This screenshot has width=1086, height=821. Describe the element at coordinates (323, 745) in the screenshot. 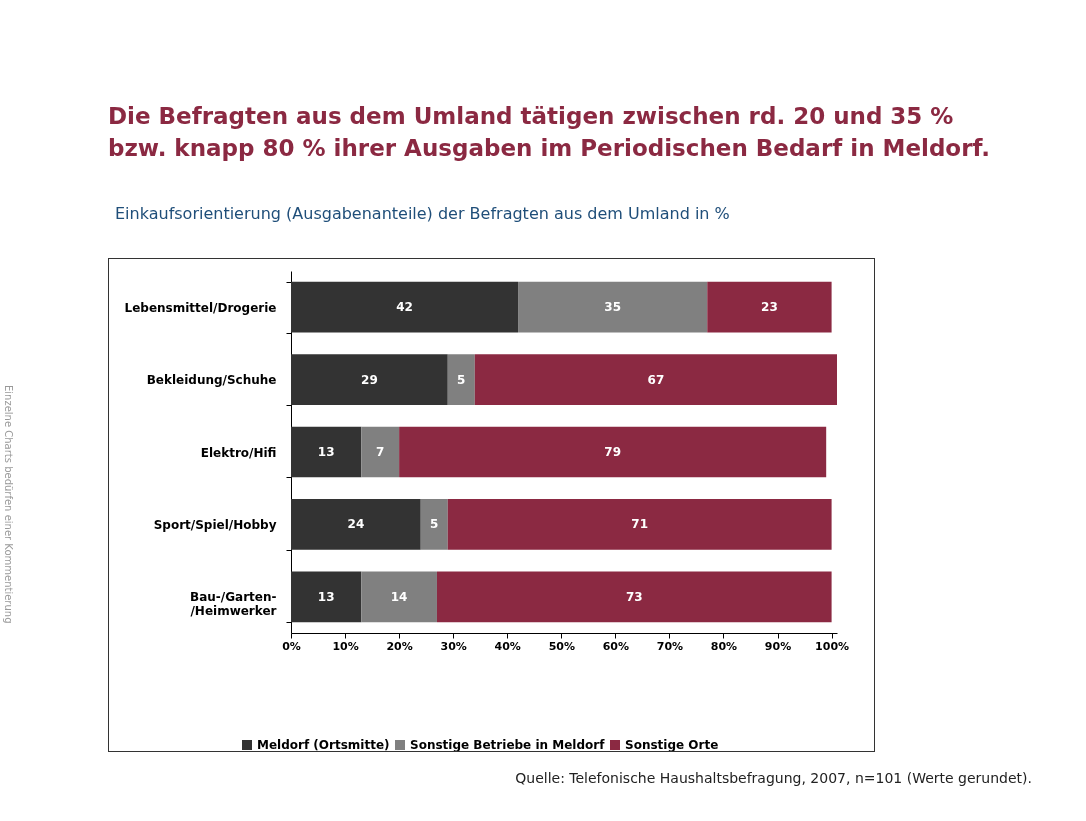

I see `legend-label: Meldorf (Ortsmitte)` at that location.